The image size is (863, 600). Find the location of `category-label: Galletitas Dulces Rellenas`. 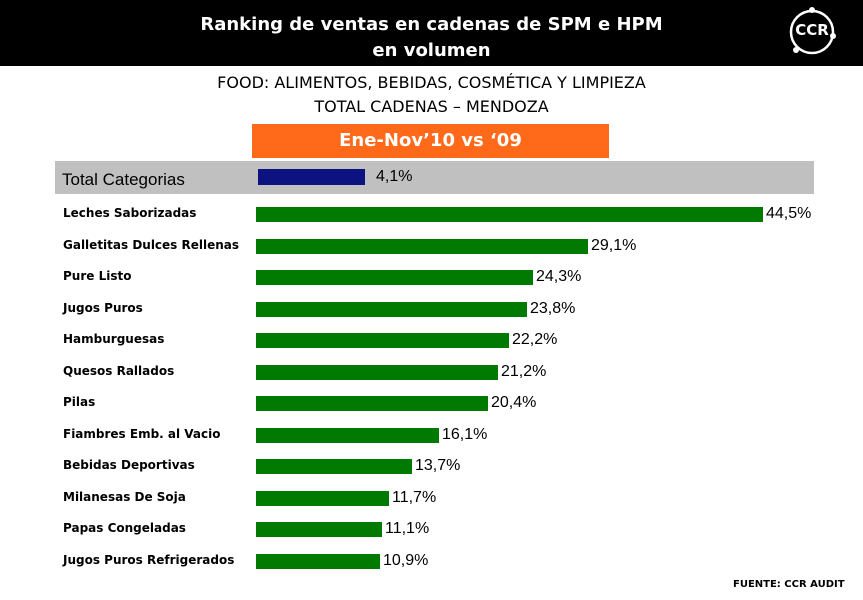

category-label: Galletitas Dulces Rellenas is located at coordinates (151, 245).